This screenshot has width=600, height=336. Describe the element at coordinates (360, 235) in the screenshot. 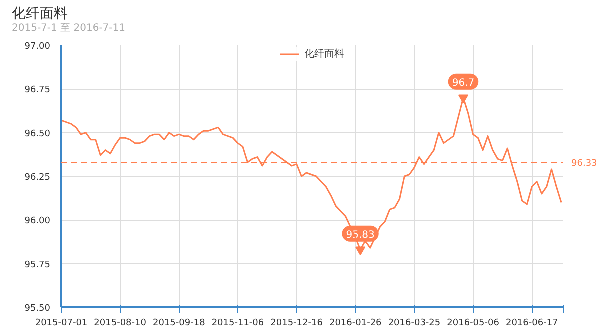

I see `annotation: 95.83` at that location.